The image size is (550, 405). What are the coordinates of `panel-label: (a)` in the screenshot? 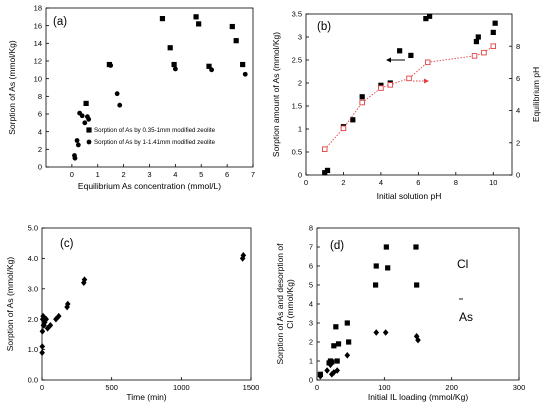 It's located at (60, 22).